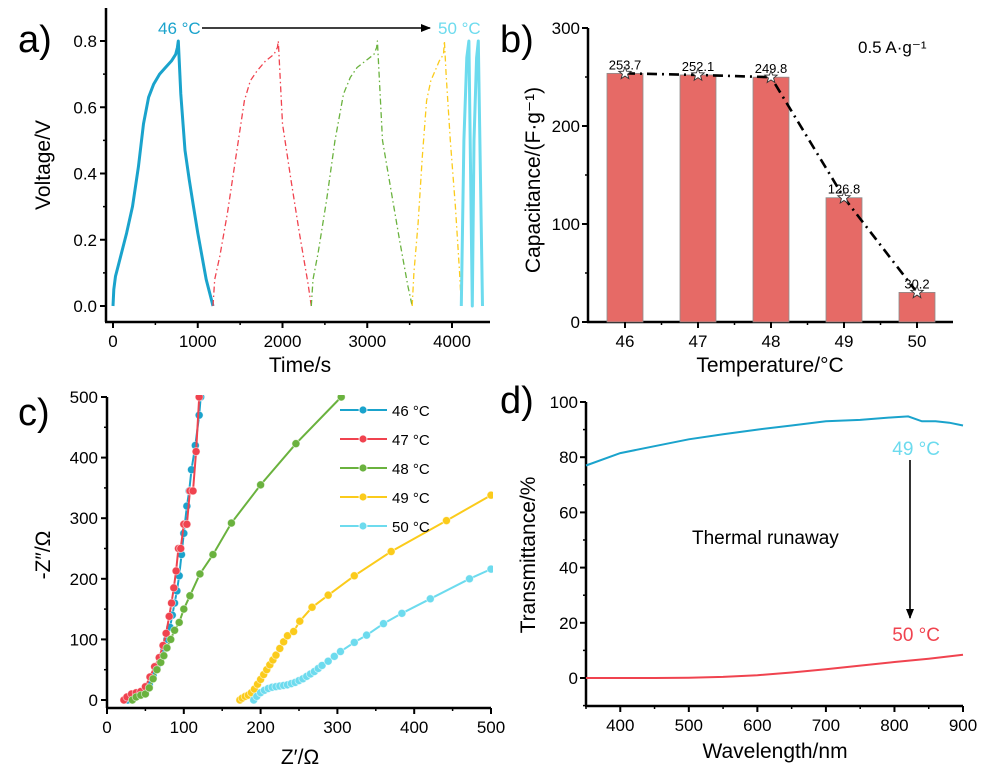  Describe the element at coordinates (698, 66) in the screenshot. I see `b-data-label: 252.1` at that location.